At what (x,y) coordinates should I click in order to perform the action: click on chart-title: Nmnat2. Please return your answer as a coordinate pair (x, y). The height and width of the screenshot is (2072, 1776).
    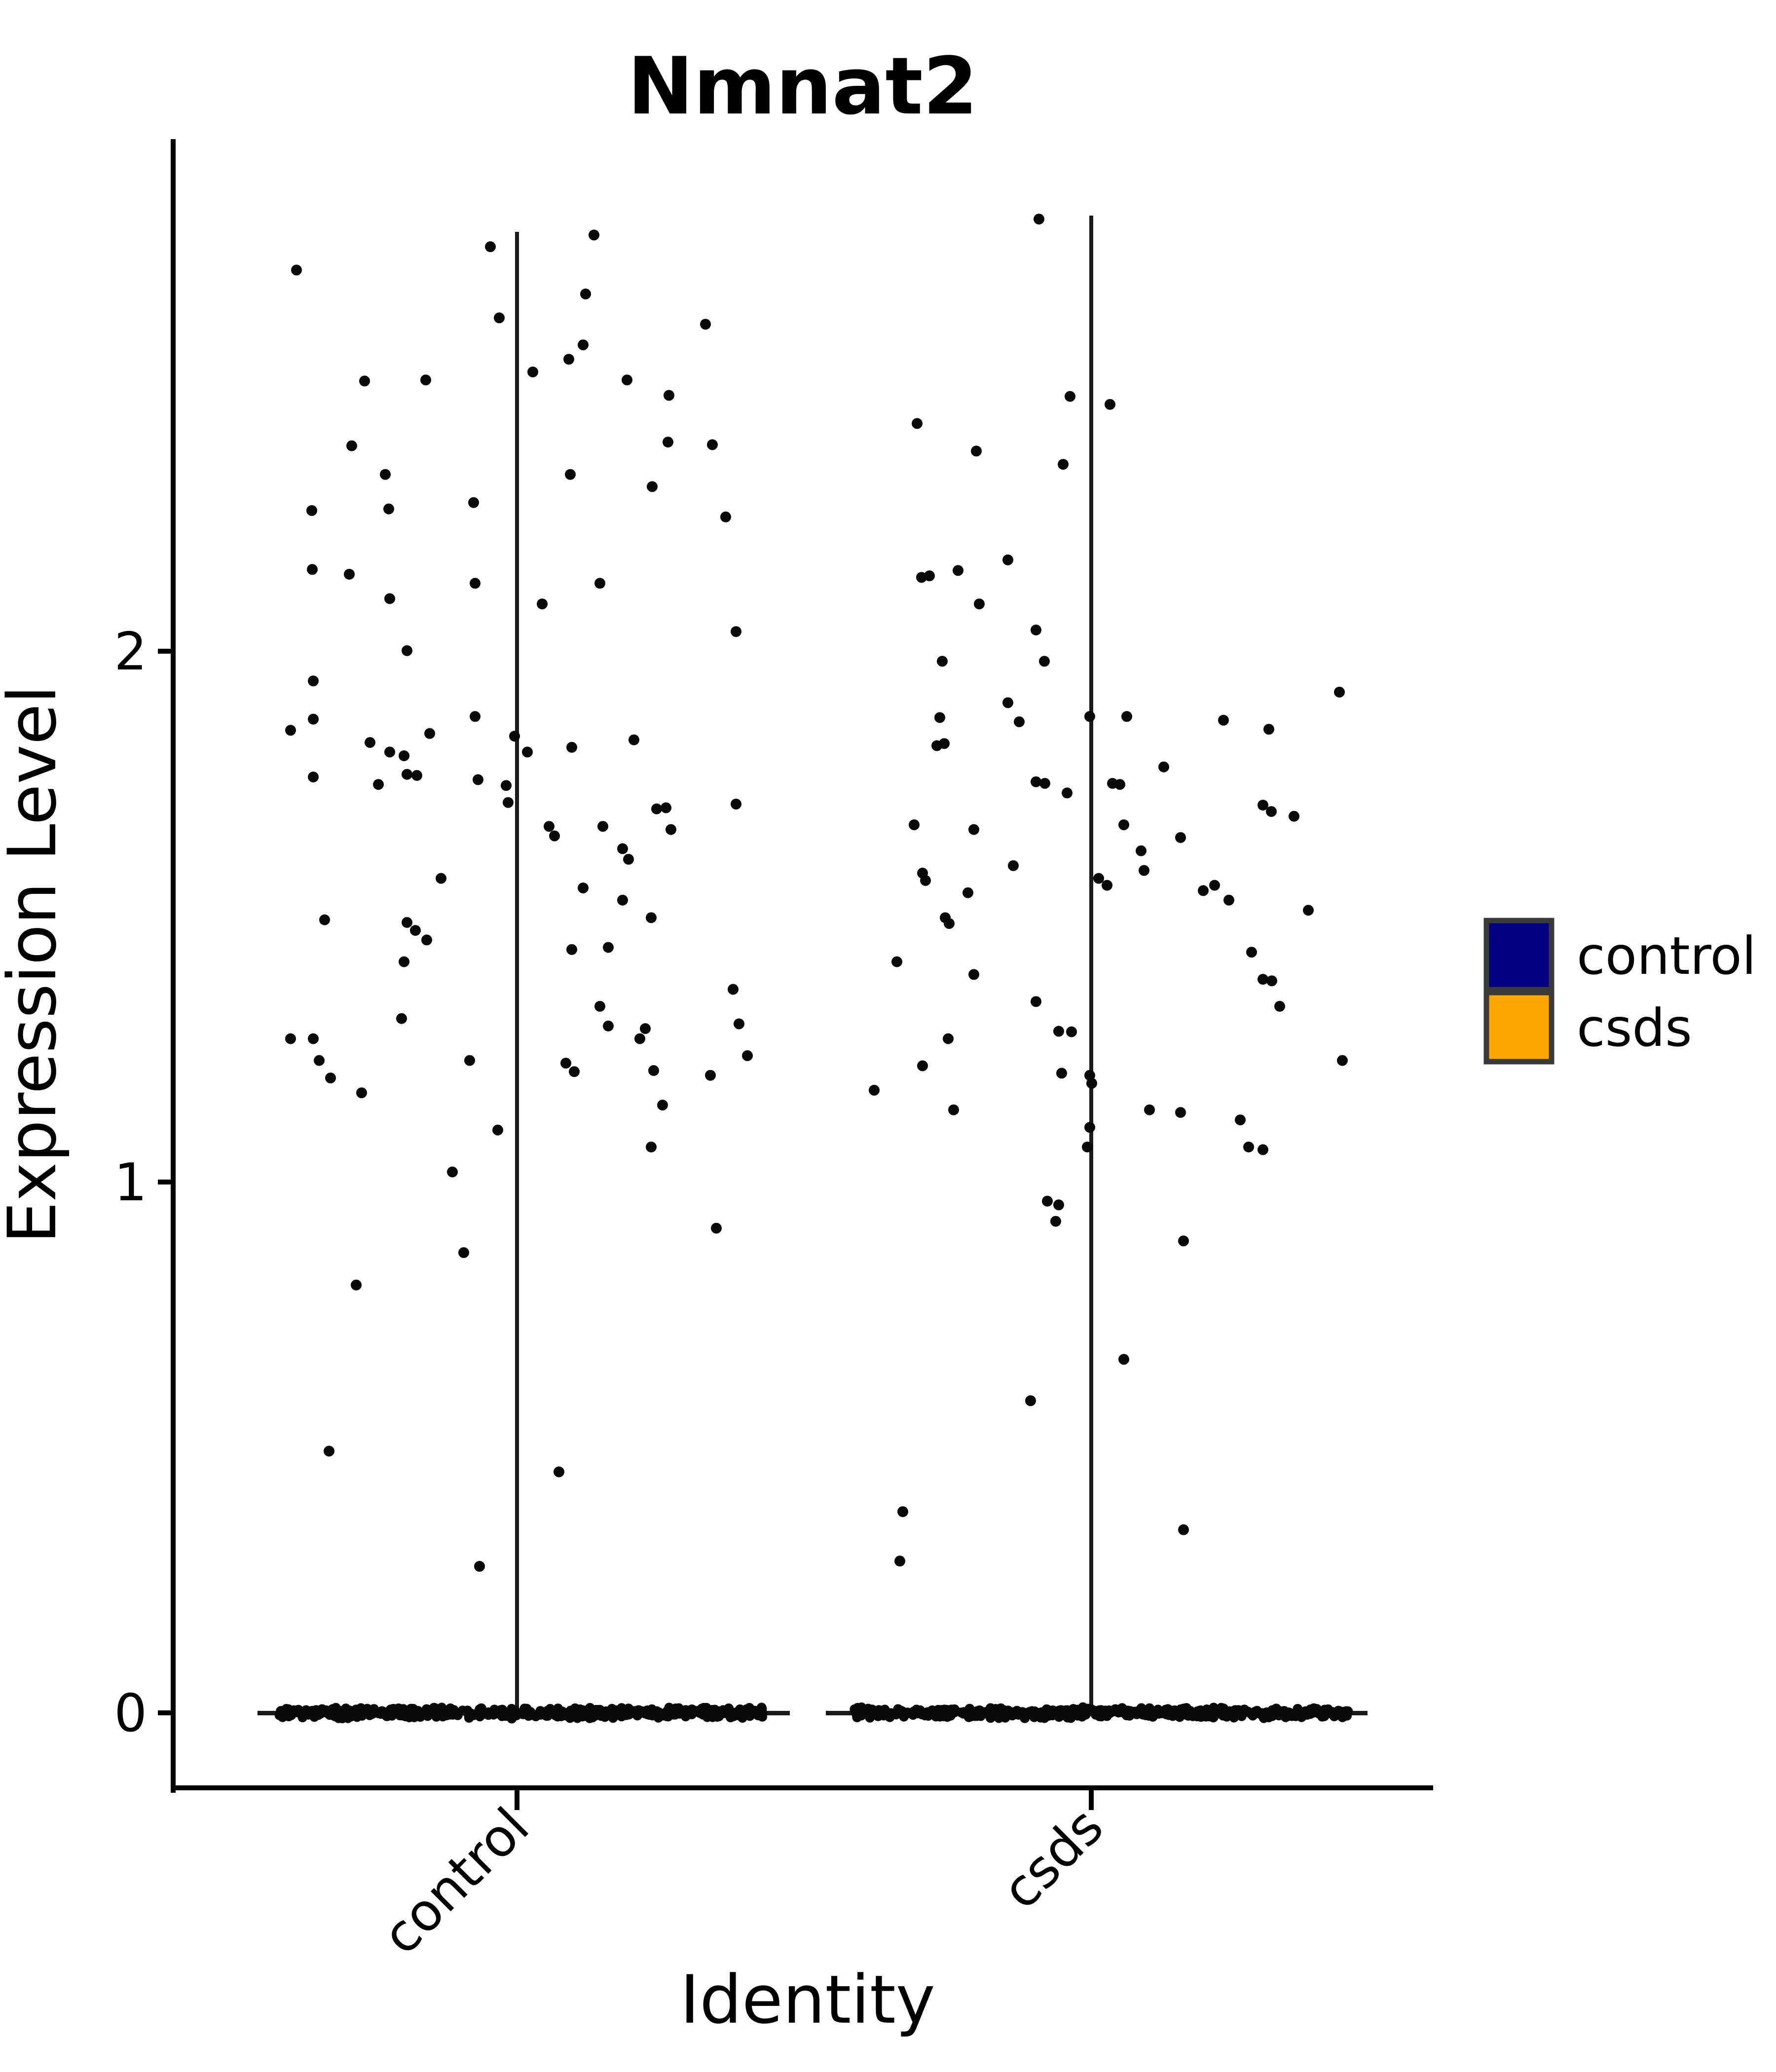
    Looking at the image, I should click on (803, 86).